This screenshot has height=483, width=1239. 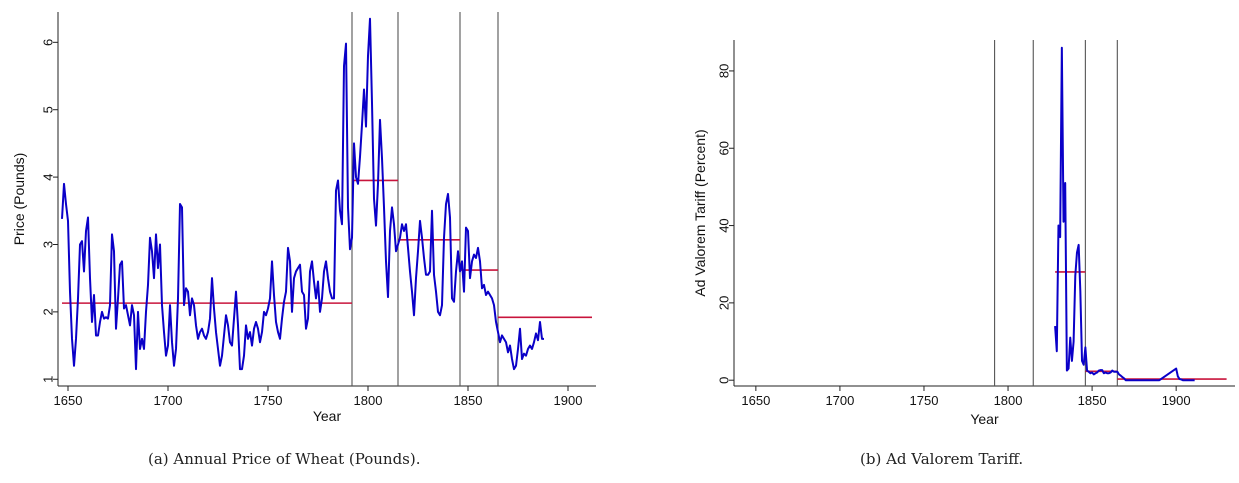 I want to click on tariff-series-line, so click(x=1124, y=214).